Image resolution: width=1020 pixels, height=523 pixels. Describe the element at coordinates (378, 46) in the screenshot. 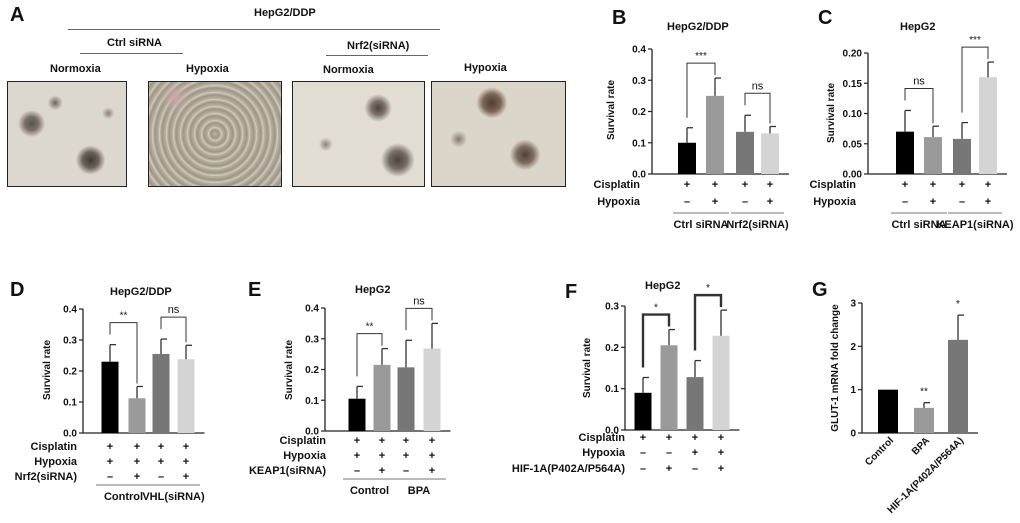

I see `group-label-nrf2: Nrf2(siRNA)` at that location.